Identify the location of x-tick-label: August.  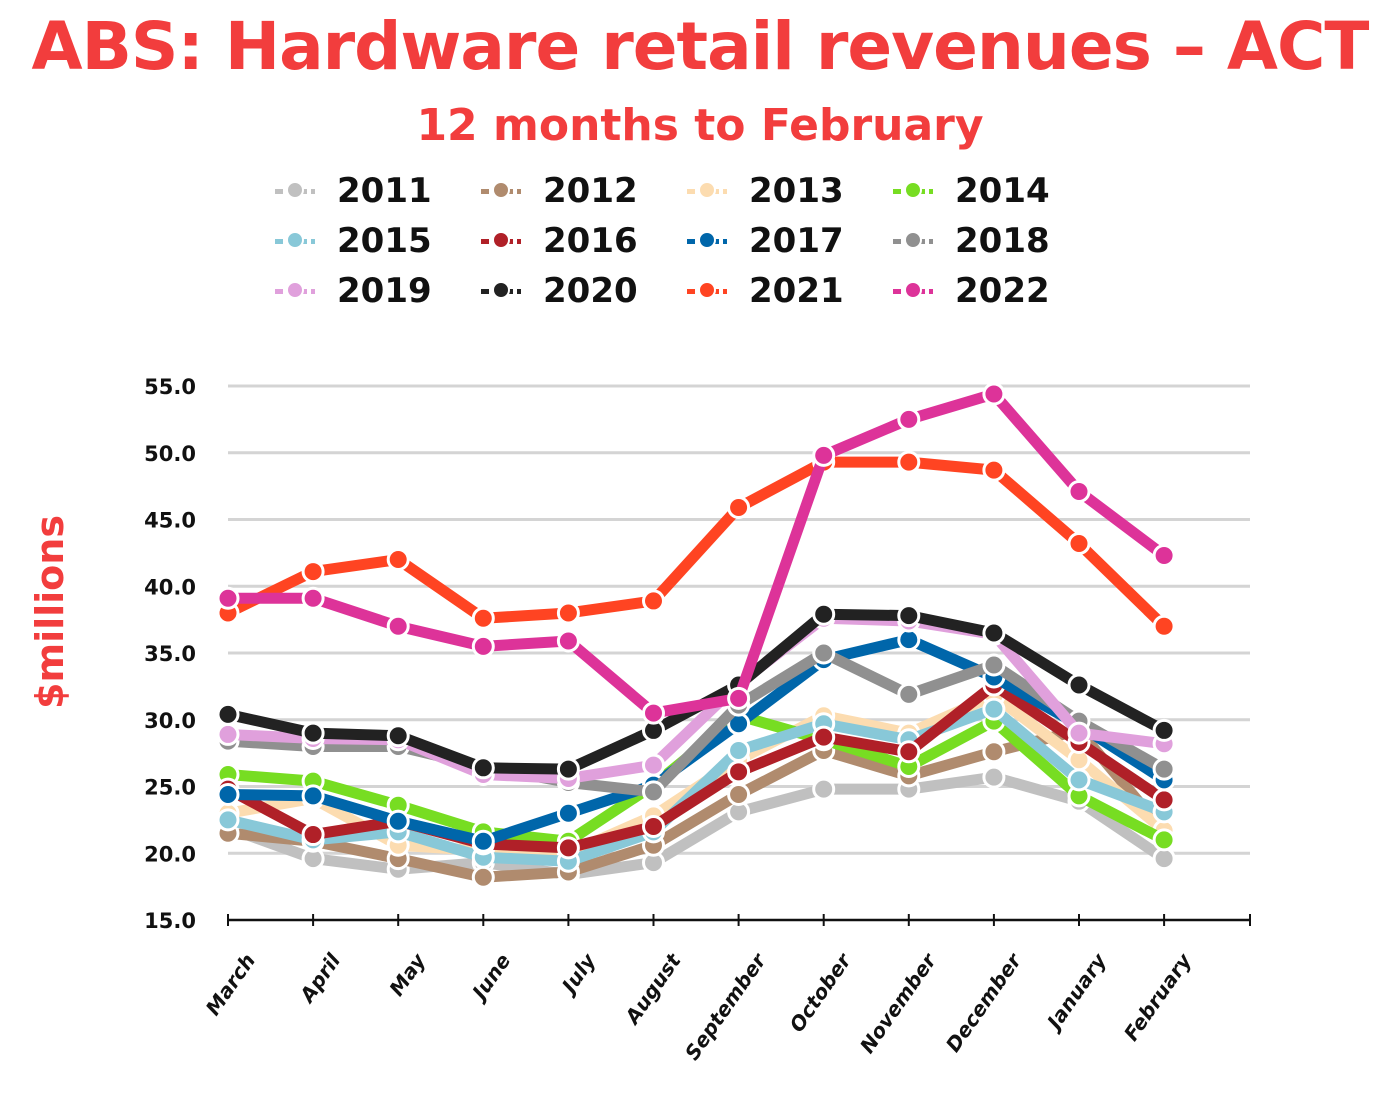
(652, 989).